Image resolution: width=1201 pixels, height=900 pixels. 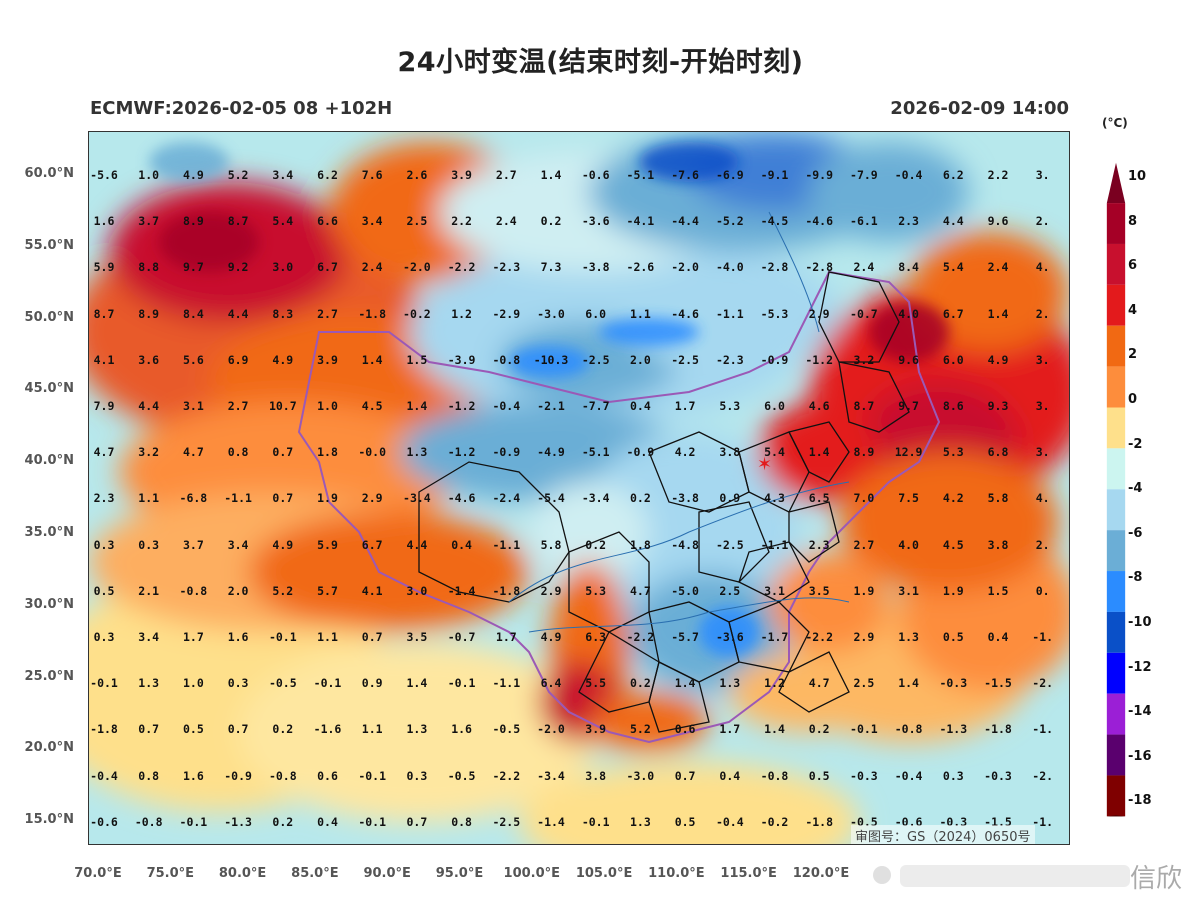 I want to click on grid-value: -5.7, so click(x=685, y=637).